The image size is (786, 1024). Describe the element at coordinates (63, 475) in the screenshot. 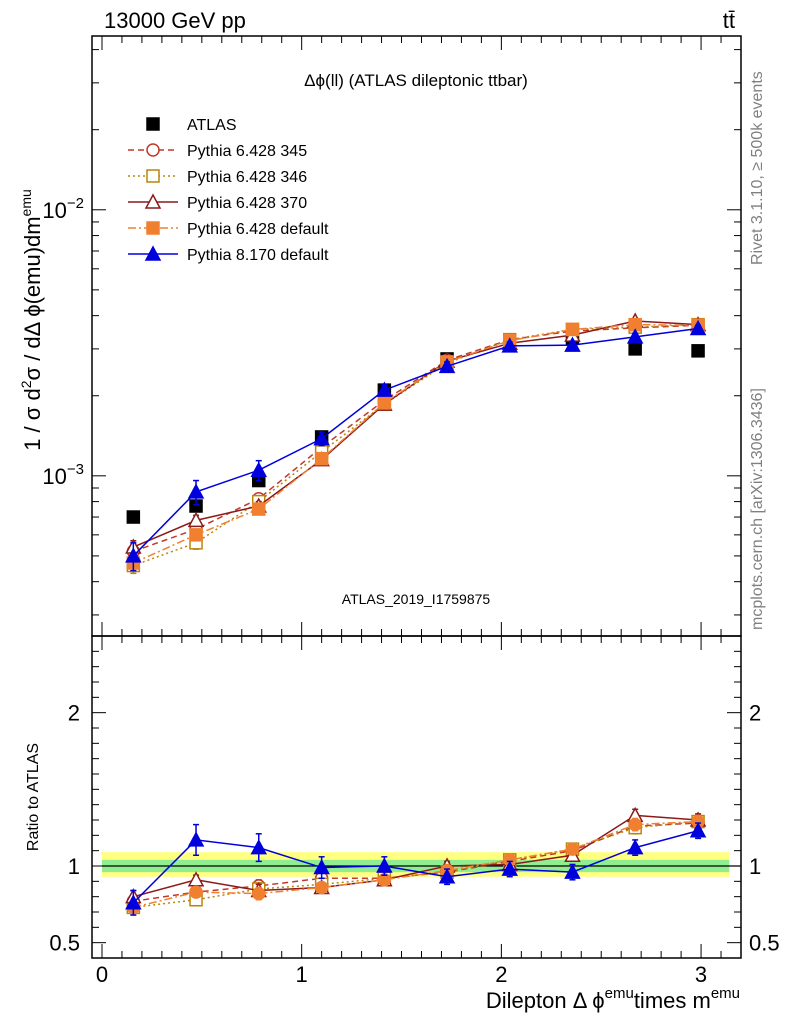

I see `y-tick-label: 10⁻³` at that location.